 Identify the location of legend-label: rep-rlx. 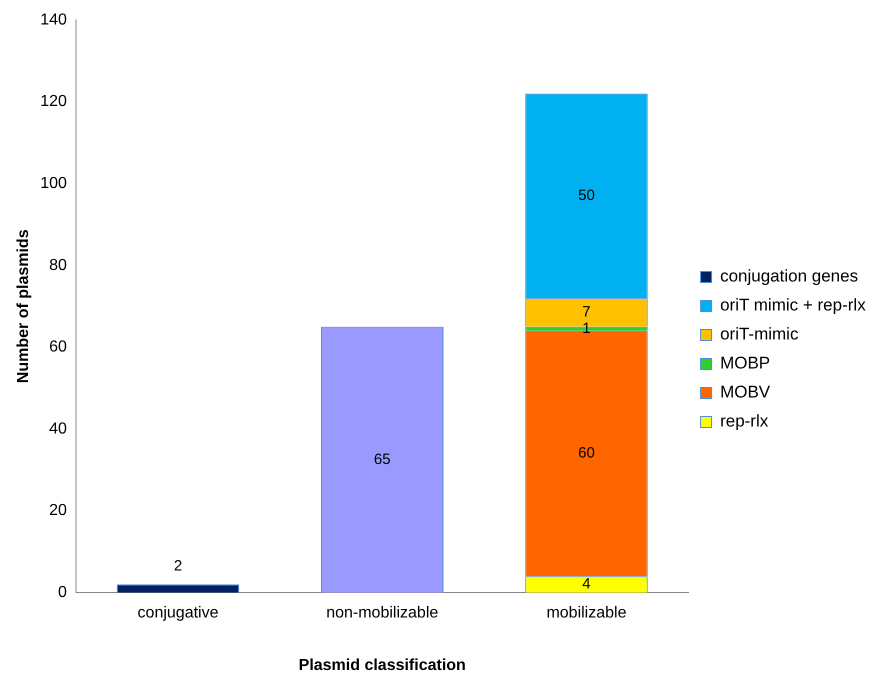
(744, 421).